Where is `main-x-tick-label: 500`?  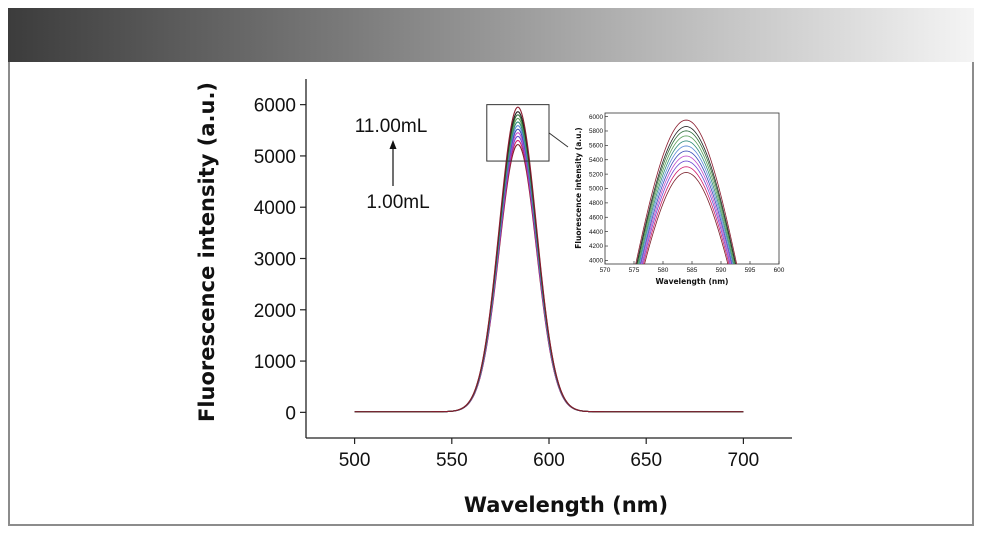
main-x-tick-label: 500 is located at coordinates (355, 460).